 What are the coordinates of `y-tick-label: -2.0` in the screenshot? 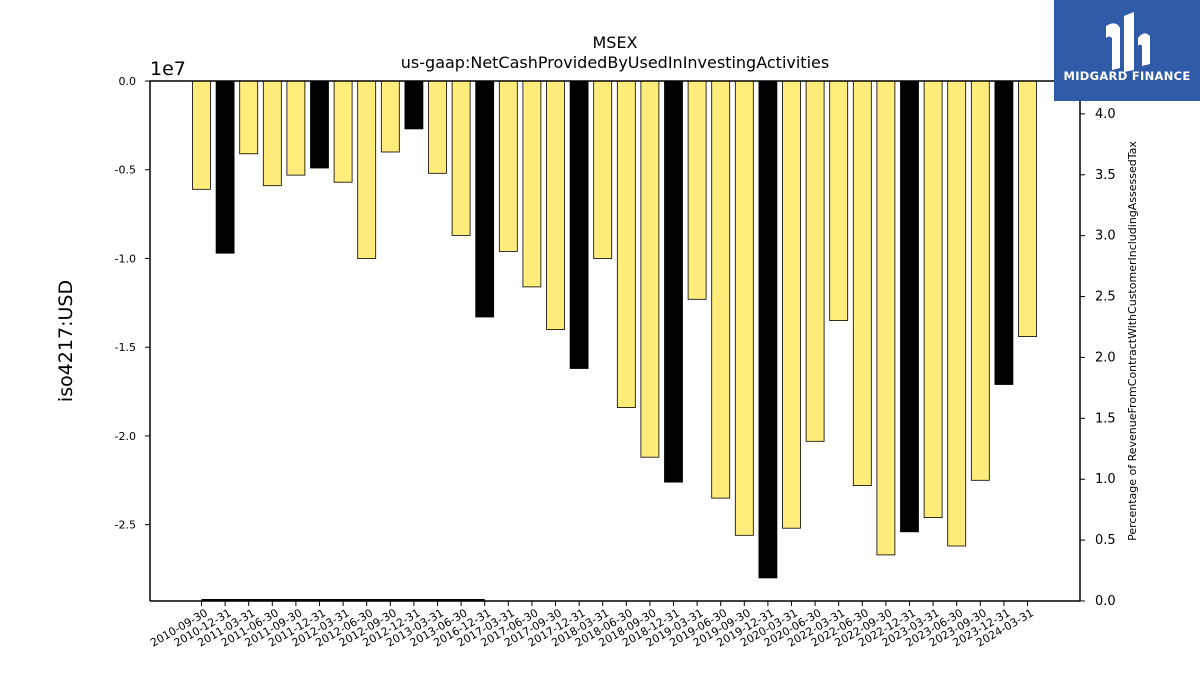 It's located at (125, 436).